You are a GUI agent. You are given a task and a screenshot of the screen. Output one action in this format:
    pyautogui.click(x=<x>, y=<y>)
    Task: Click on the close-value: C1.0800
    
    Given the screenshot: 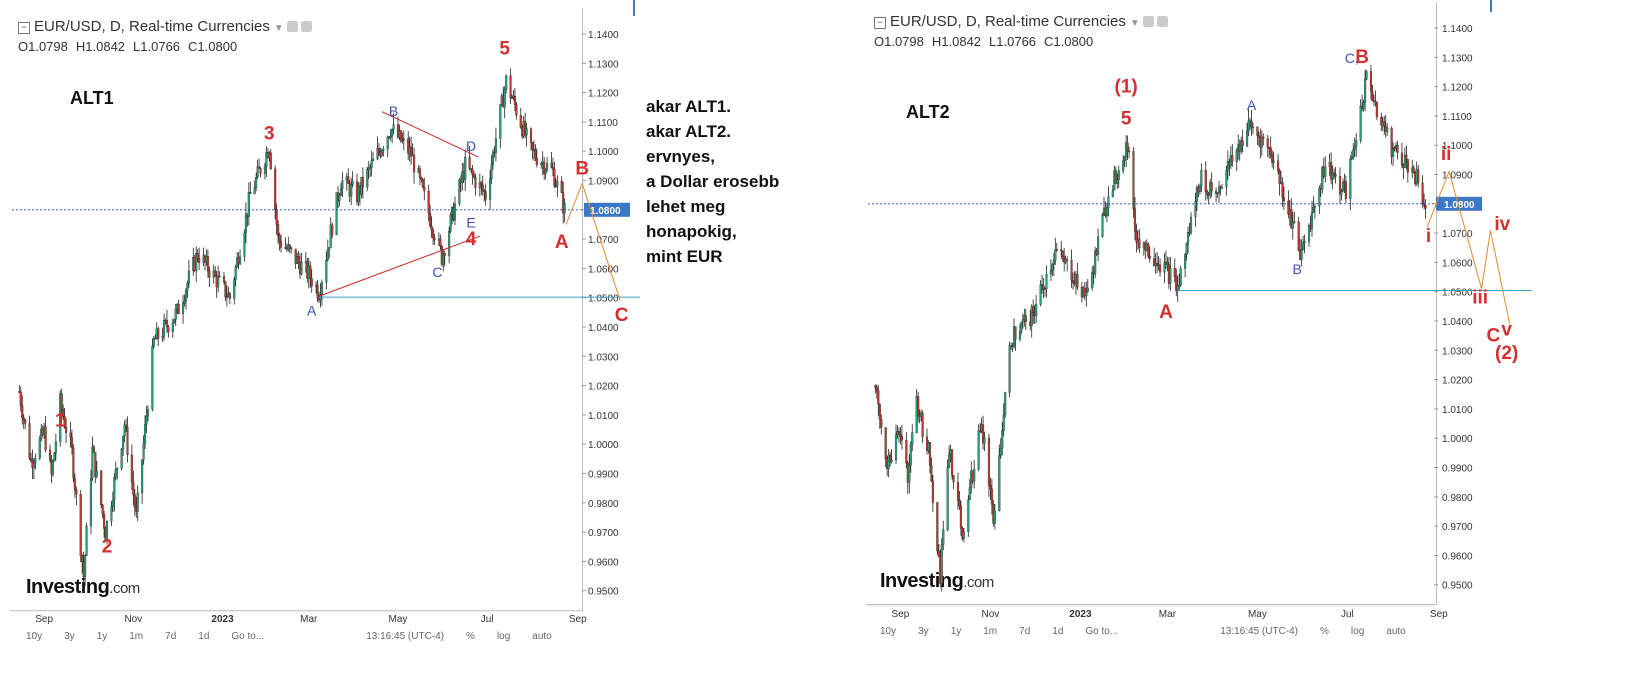 What is the action you would take?
    pyautogui.click(x=213, y=46)
    